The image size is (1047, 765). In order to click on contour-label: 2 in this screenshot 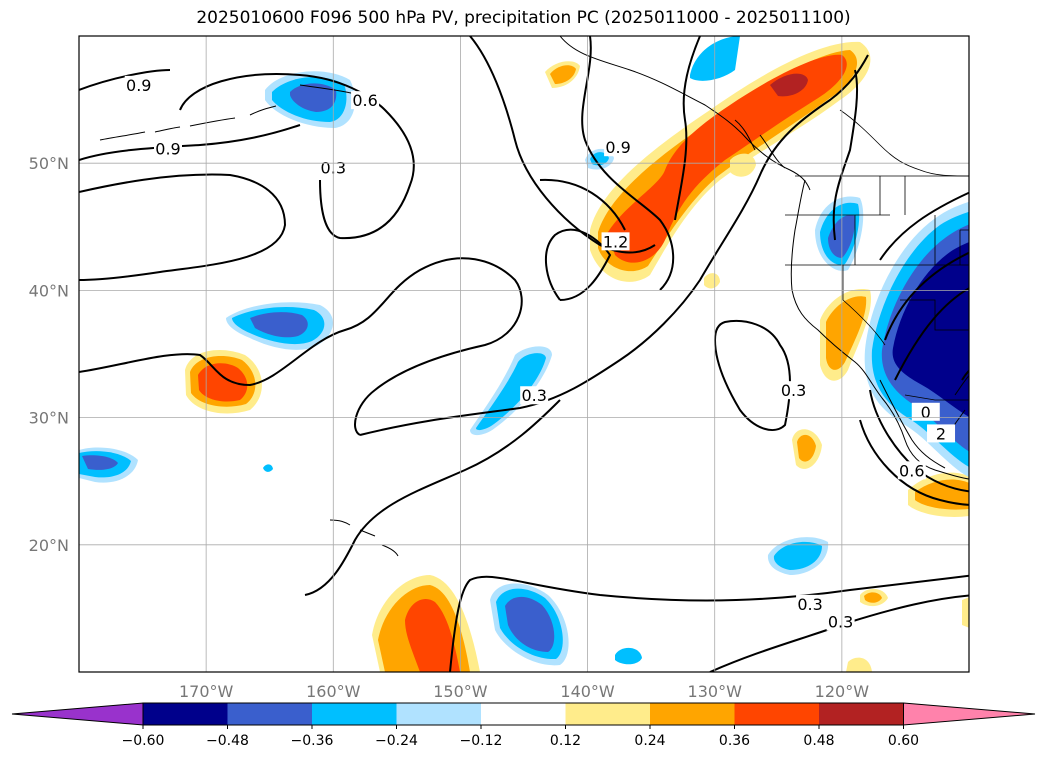, I will do `click(941, 433)`.